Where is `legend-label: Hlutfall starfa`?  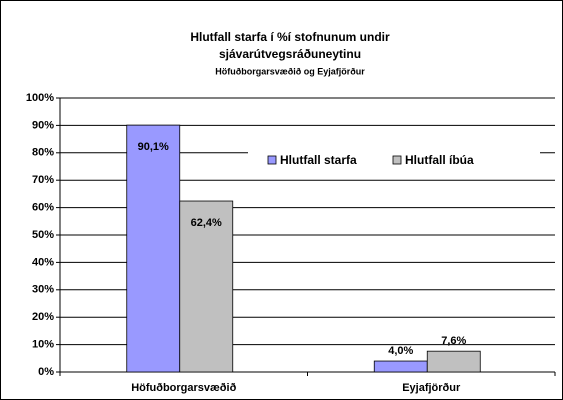 legend-label: Hlutfall starfa is located at coordinates (318, 160).